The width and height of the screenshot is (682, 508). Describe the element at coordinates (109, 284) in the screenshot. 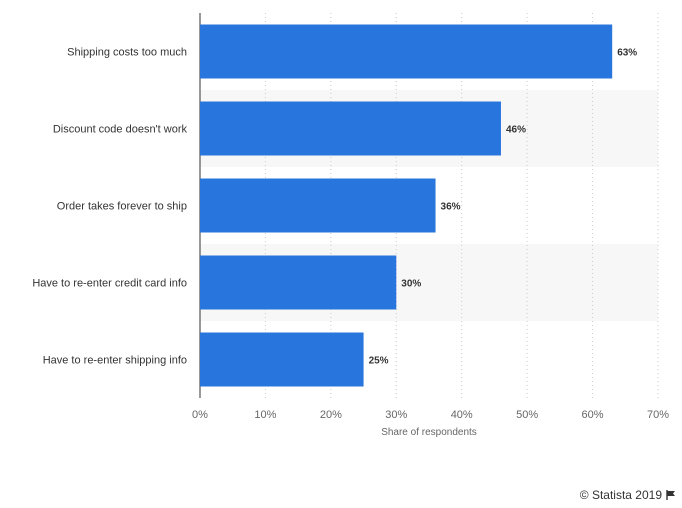

I see `category-label: Have to re-enter credit card info` at that location.